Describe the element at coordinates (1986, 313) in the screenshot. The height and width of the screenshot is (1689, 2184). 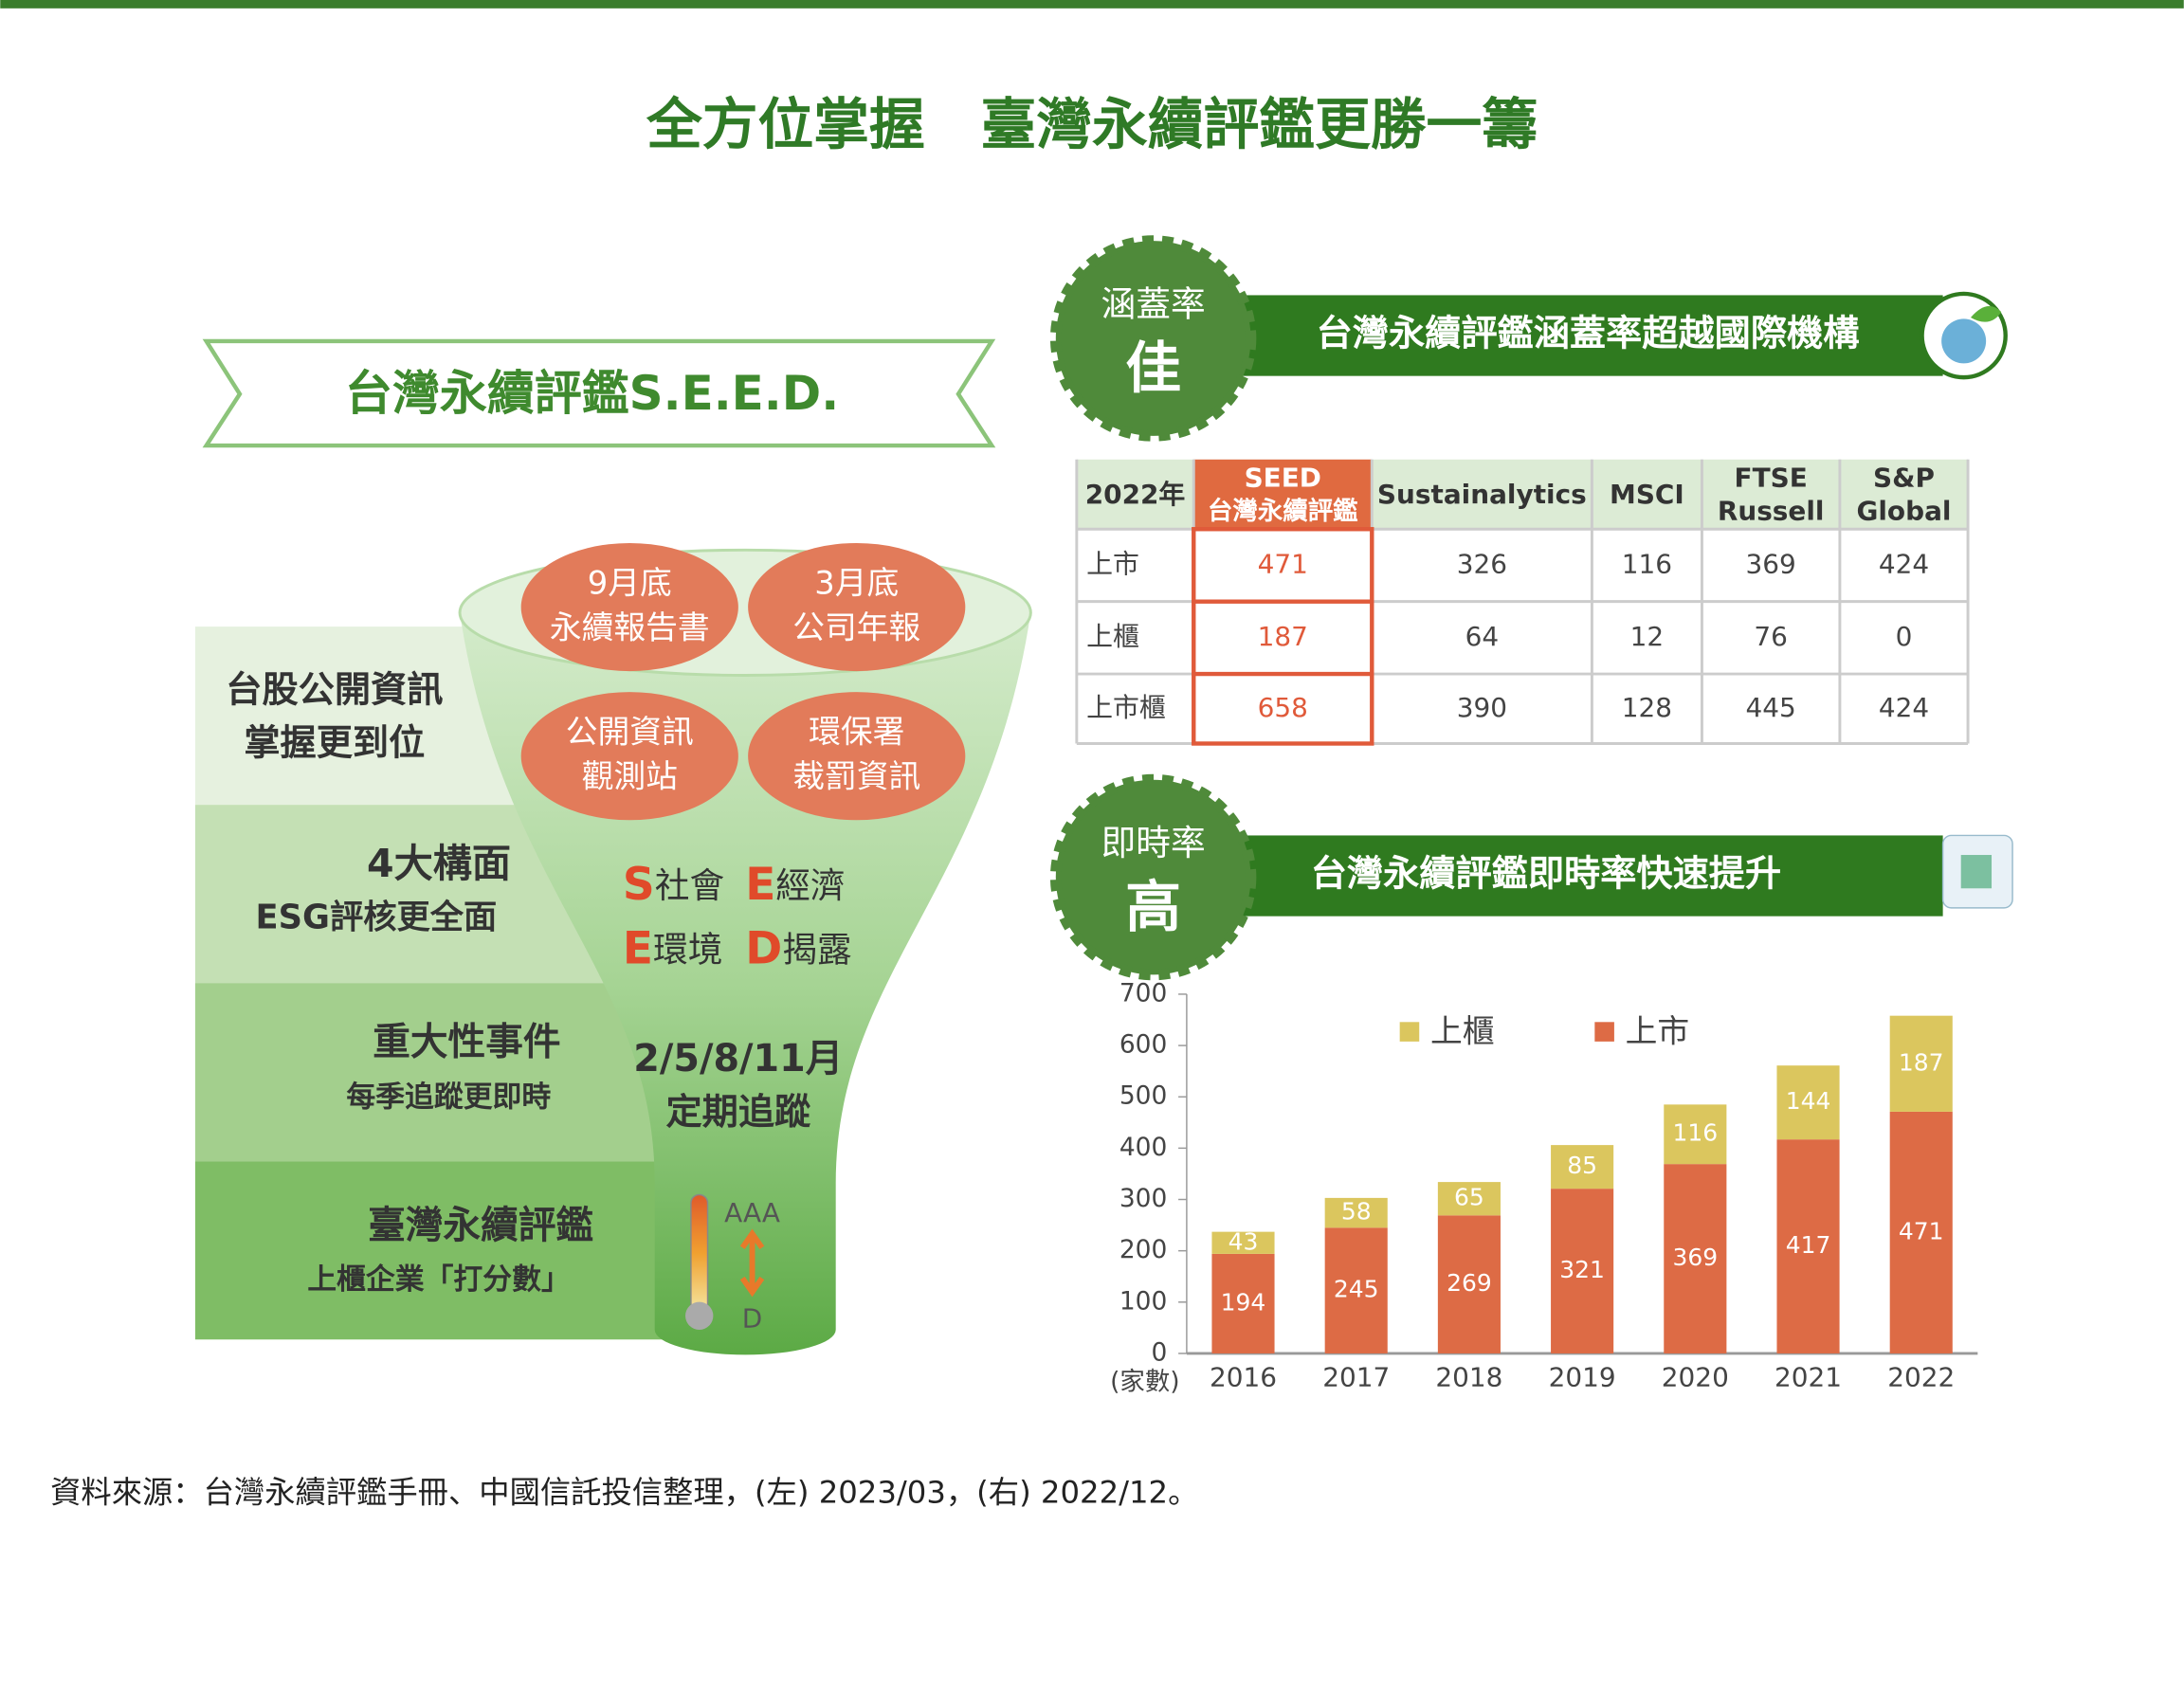
I see `icon-leaf` at that location.